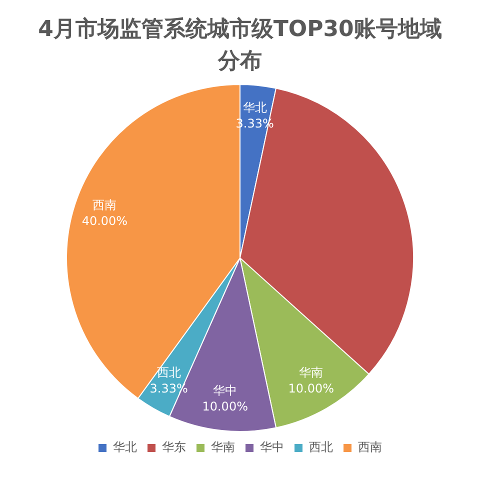 The width and height of the screenshot is (480, 480). I want to click on slice-label: 西北, so click(168, 372).